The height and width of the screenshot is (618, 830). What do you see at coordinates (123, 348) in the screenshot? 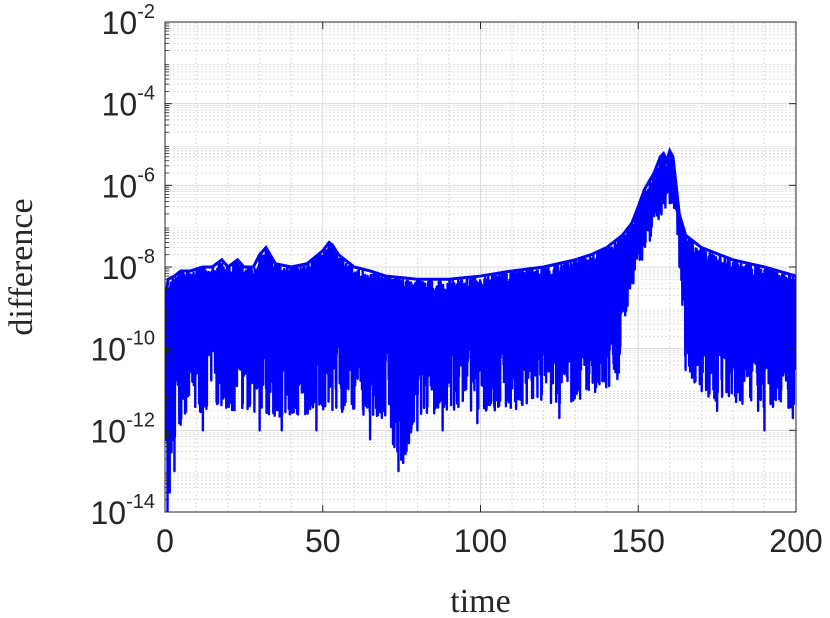
I see `y-tick-label: 10⁻¹⁰` at bounding box center [123, 348].